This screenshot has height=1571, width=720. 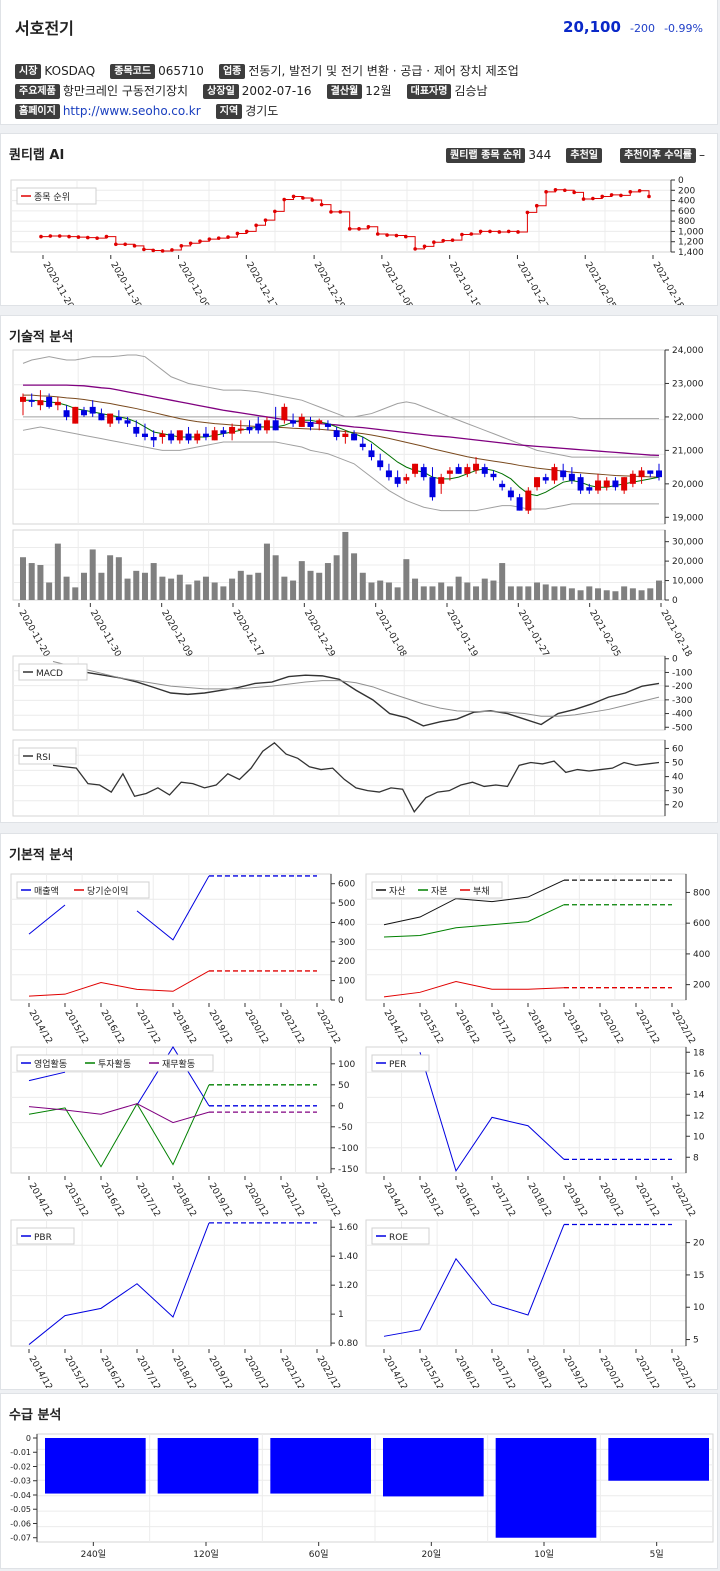 I want to click on macd-y-tick-label: -100, so click(x=682, y=673).